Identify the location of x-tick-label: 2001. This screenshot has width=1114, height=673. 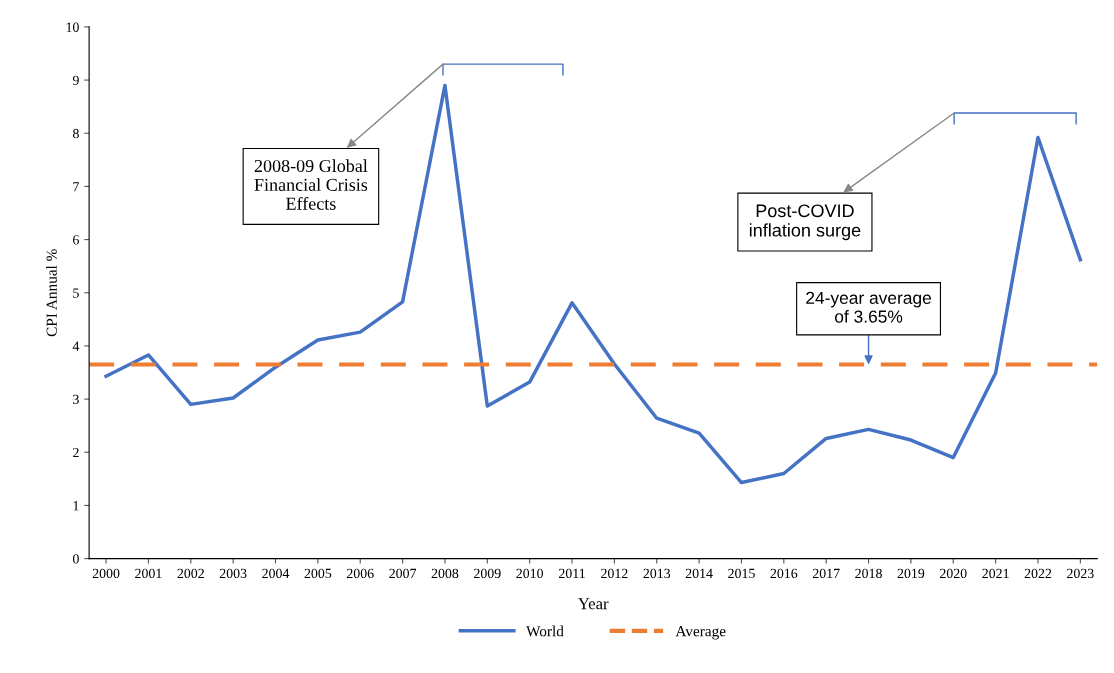
(148, 573).